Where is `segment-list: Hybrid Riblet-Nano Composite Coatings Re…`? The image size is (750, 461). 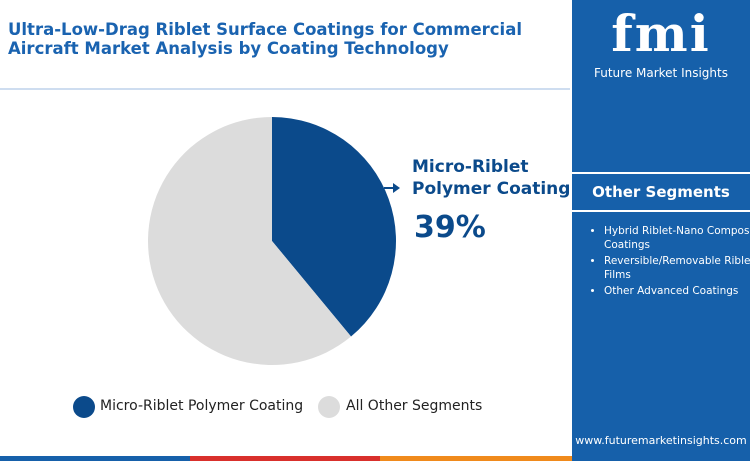
segment-list: Hybrid Riblet-Nano Composite Coatings Re… is located at coordinates (668, 262).